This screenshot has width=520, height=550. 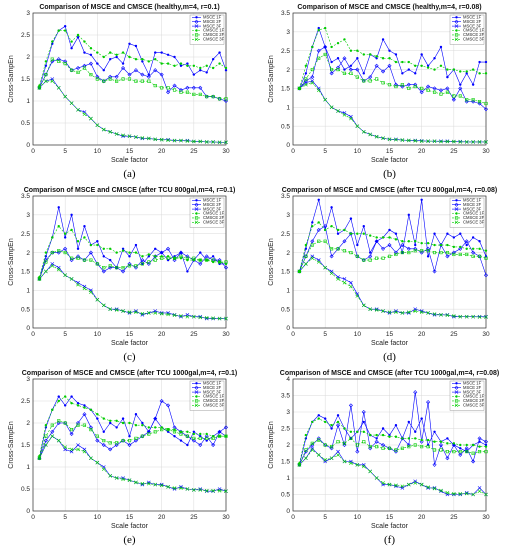 What do you see at coordinates (162, 517) in the screenshot?
I see `x-tick-label: 20` at bounding box center [162, 517].